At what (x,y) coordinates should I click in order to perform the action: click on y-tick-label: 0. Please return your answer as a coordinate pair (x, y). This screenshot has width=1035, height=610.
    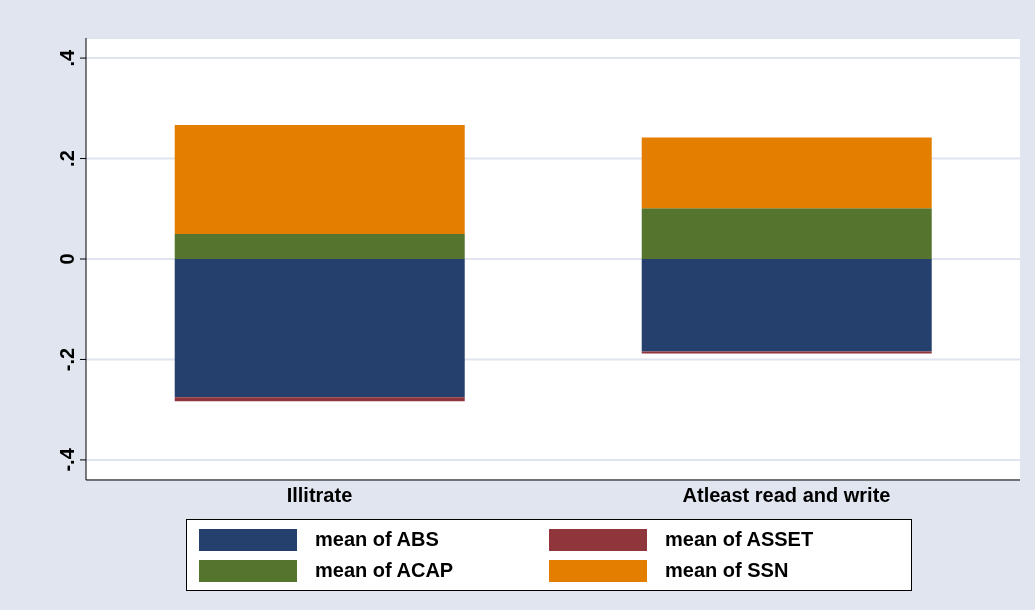
    Looking at the image, I should click on (67, 259).